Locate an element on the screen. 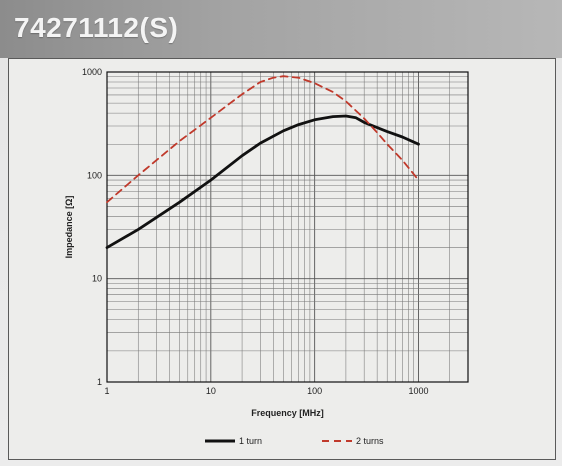 This screenshot has height=466, width=562. x-tick-label: 10 is located at coordinates (211, 391).